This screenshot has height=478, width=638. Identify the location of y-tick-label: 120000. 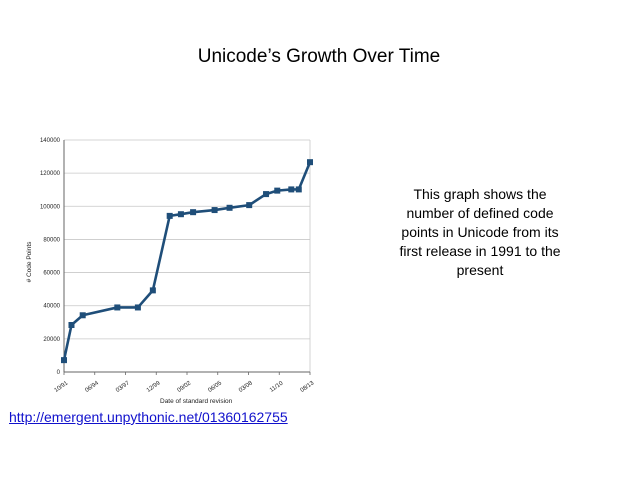
(50, 174).